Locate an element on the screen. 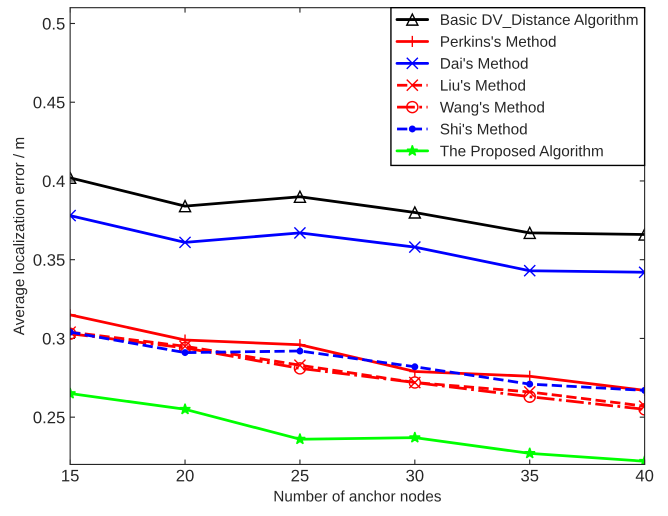  y-tick-label: 0.25 is located at coordinates (49, 418).